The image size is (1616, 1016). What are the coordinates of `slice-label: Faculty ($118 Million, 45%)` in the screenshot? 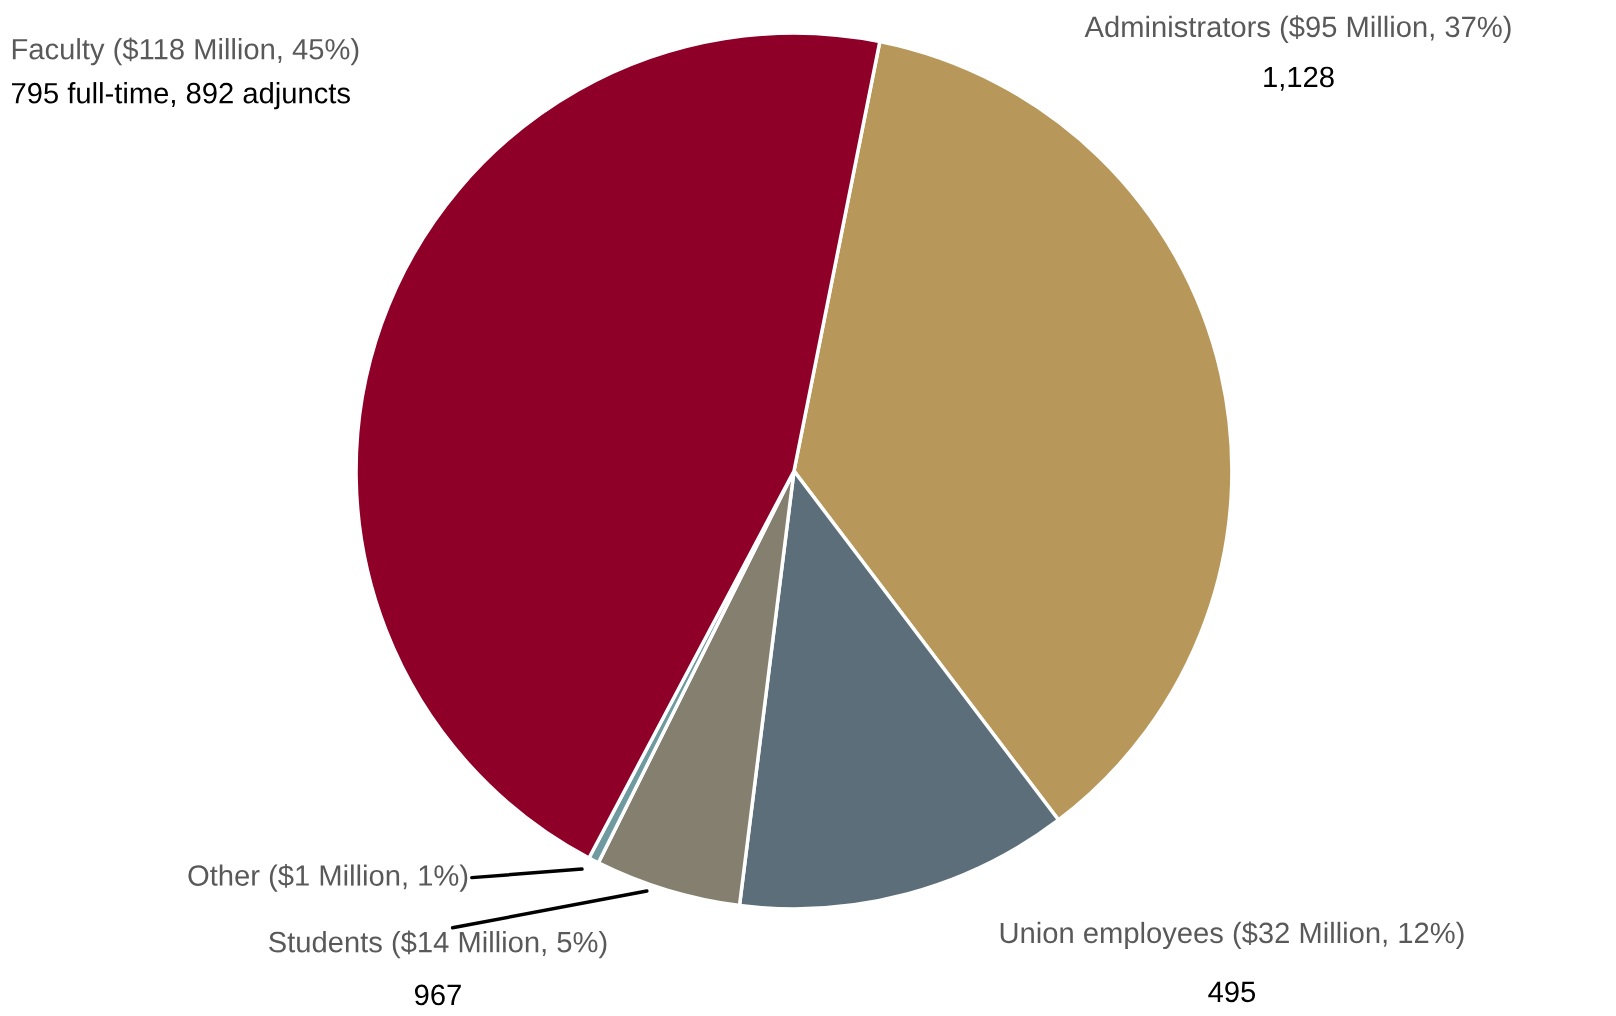 It's located at (185, 51).